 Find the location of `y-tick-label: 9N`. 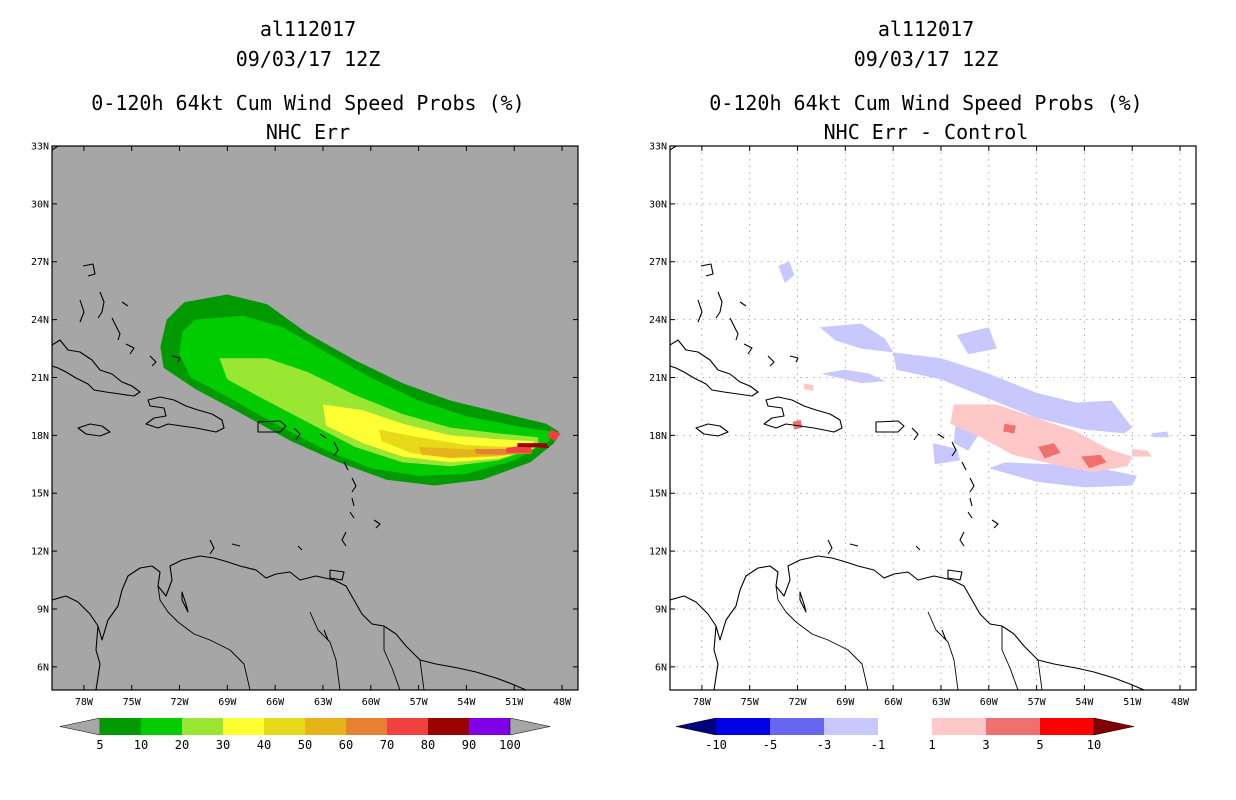

y-tick-label: 9N is located at coordinates (43, 609).